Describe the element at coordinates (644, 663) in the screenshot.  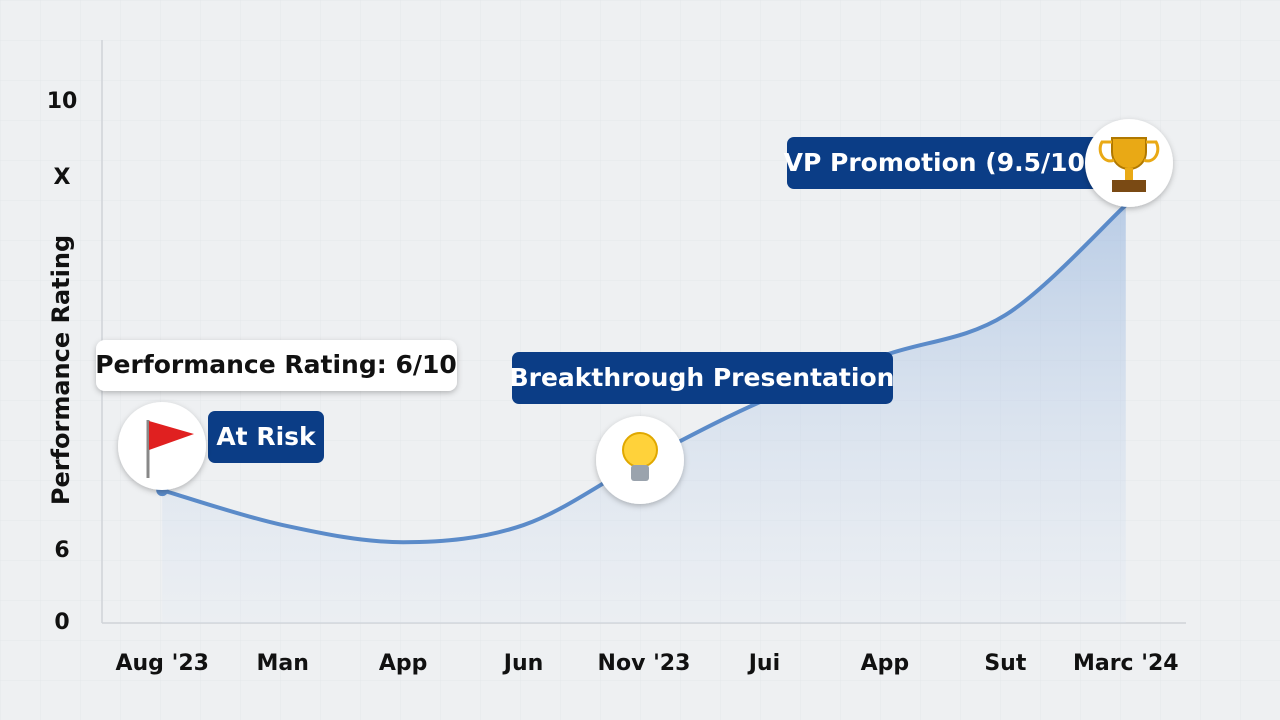
I see `x-tick-label: Nov '23` at that location.